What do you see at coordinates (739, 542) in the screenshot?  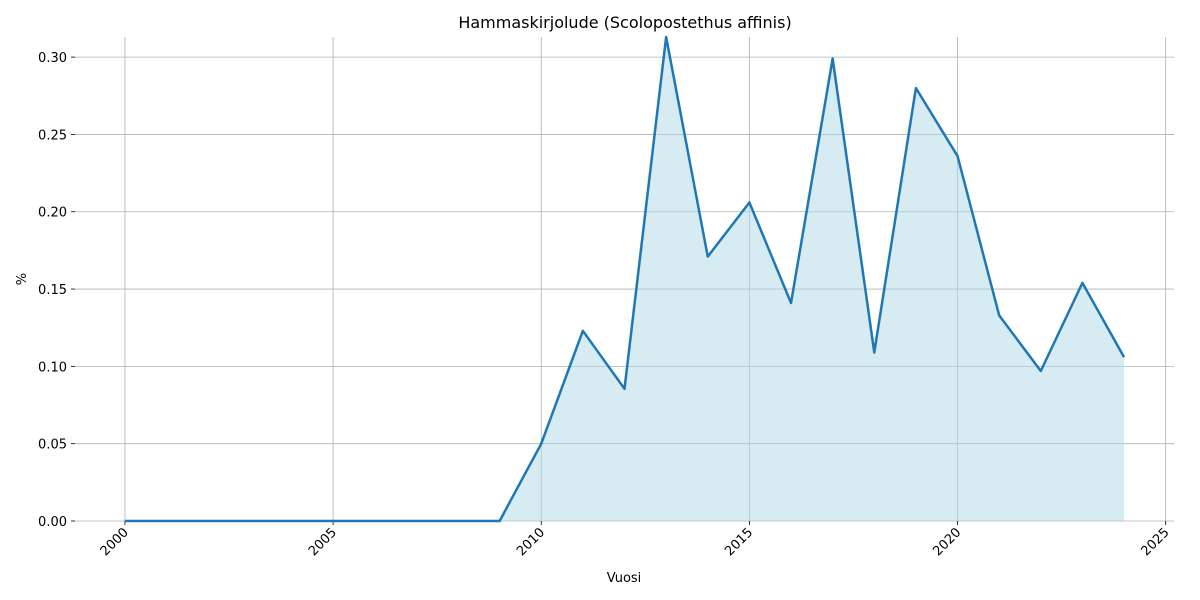 I see `x-tick-label: 2015` at bounding box center [739, 542].